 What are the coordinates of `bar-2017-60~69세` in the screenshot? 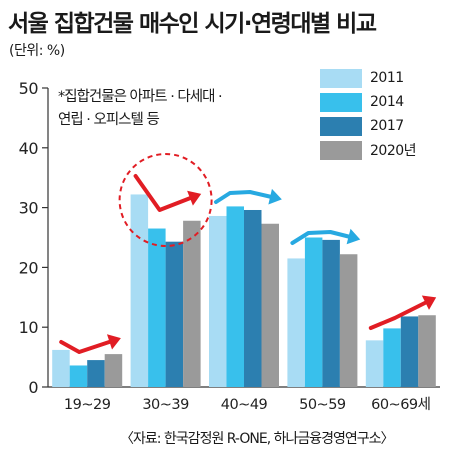 It's located at (409, 351).